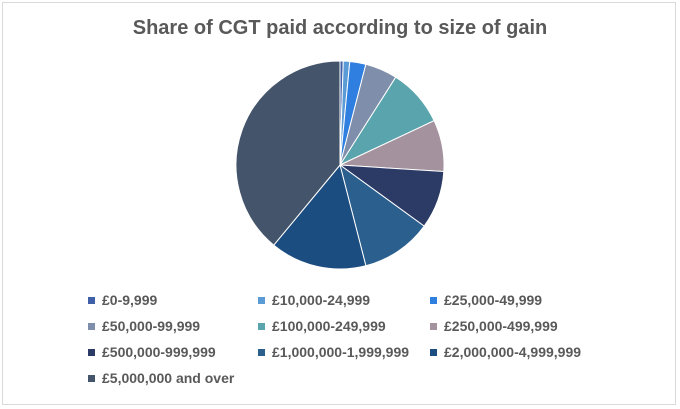 This screenshot has width=680, height=409. What do you see at coordinates (168, 378) in the screenshot?
I see `legend-label: £5,000,000 and over` at bounding box center [168, 378].